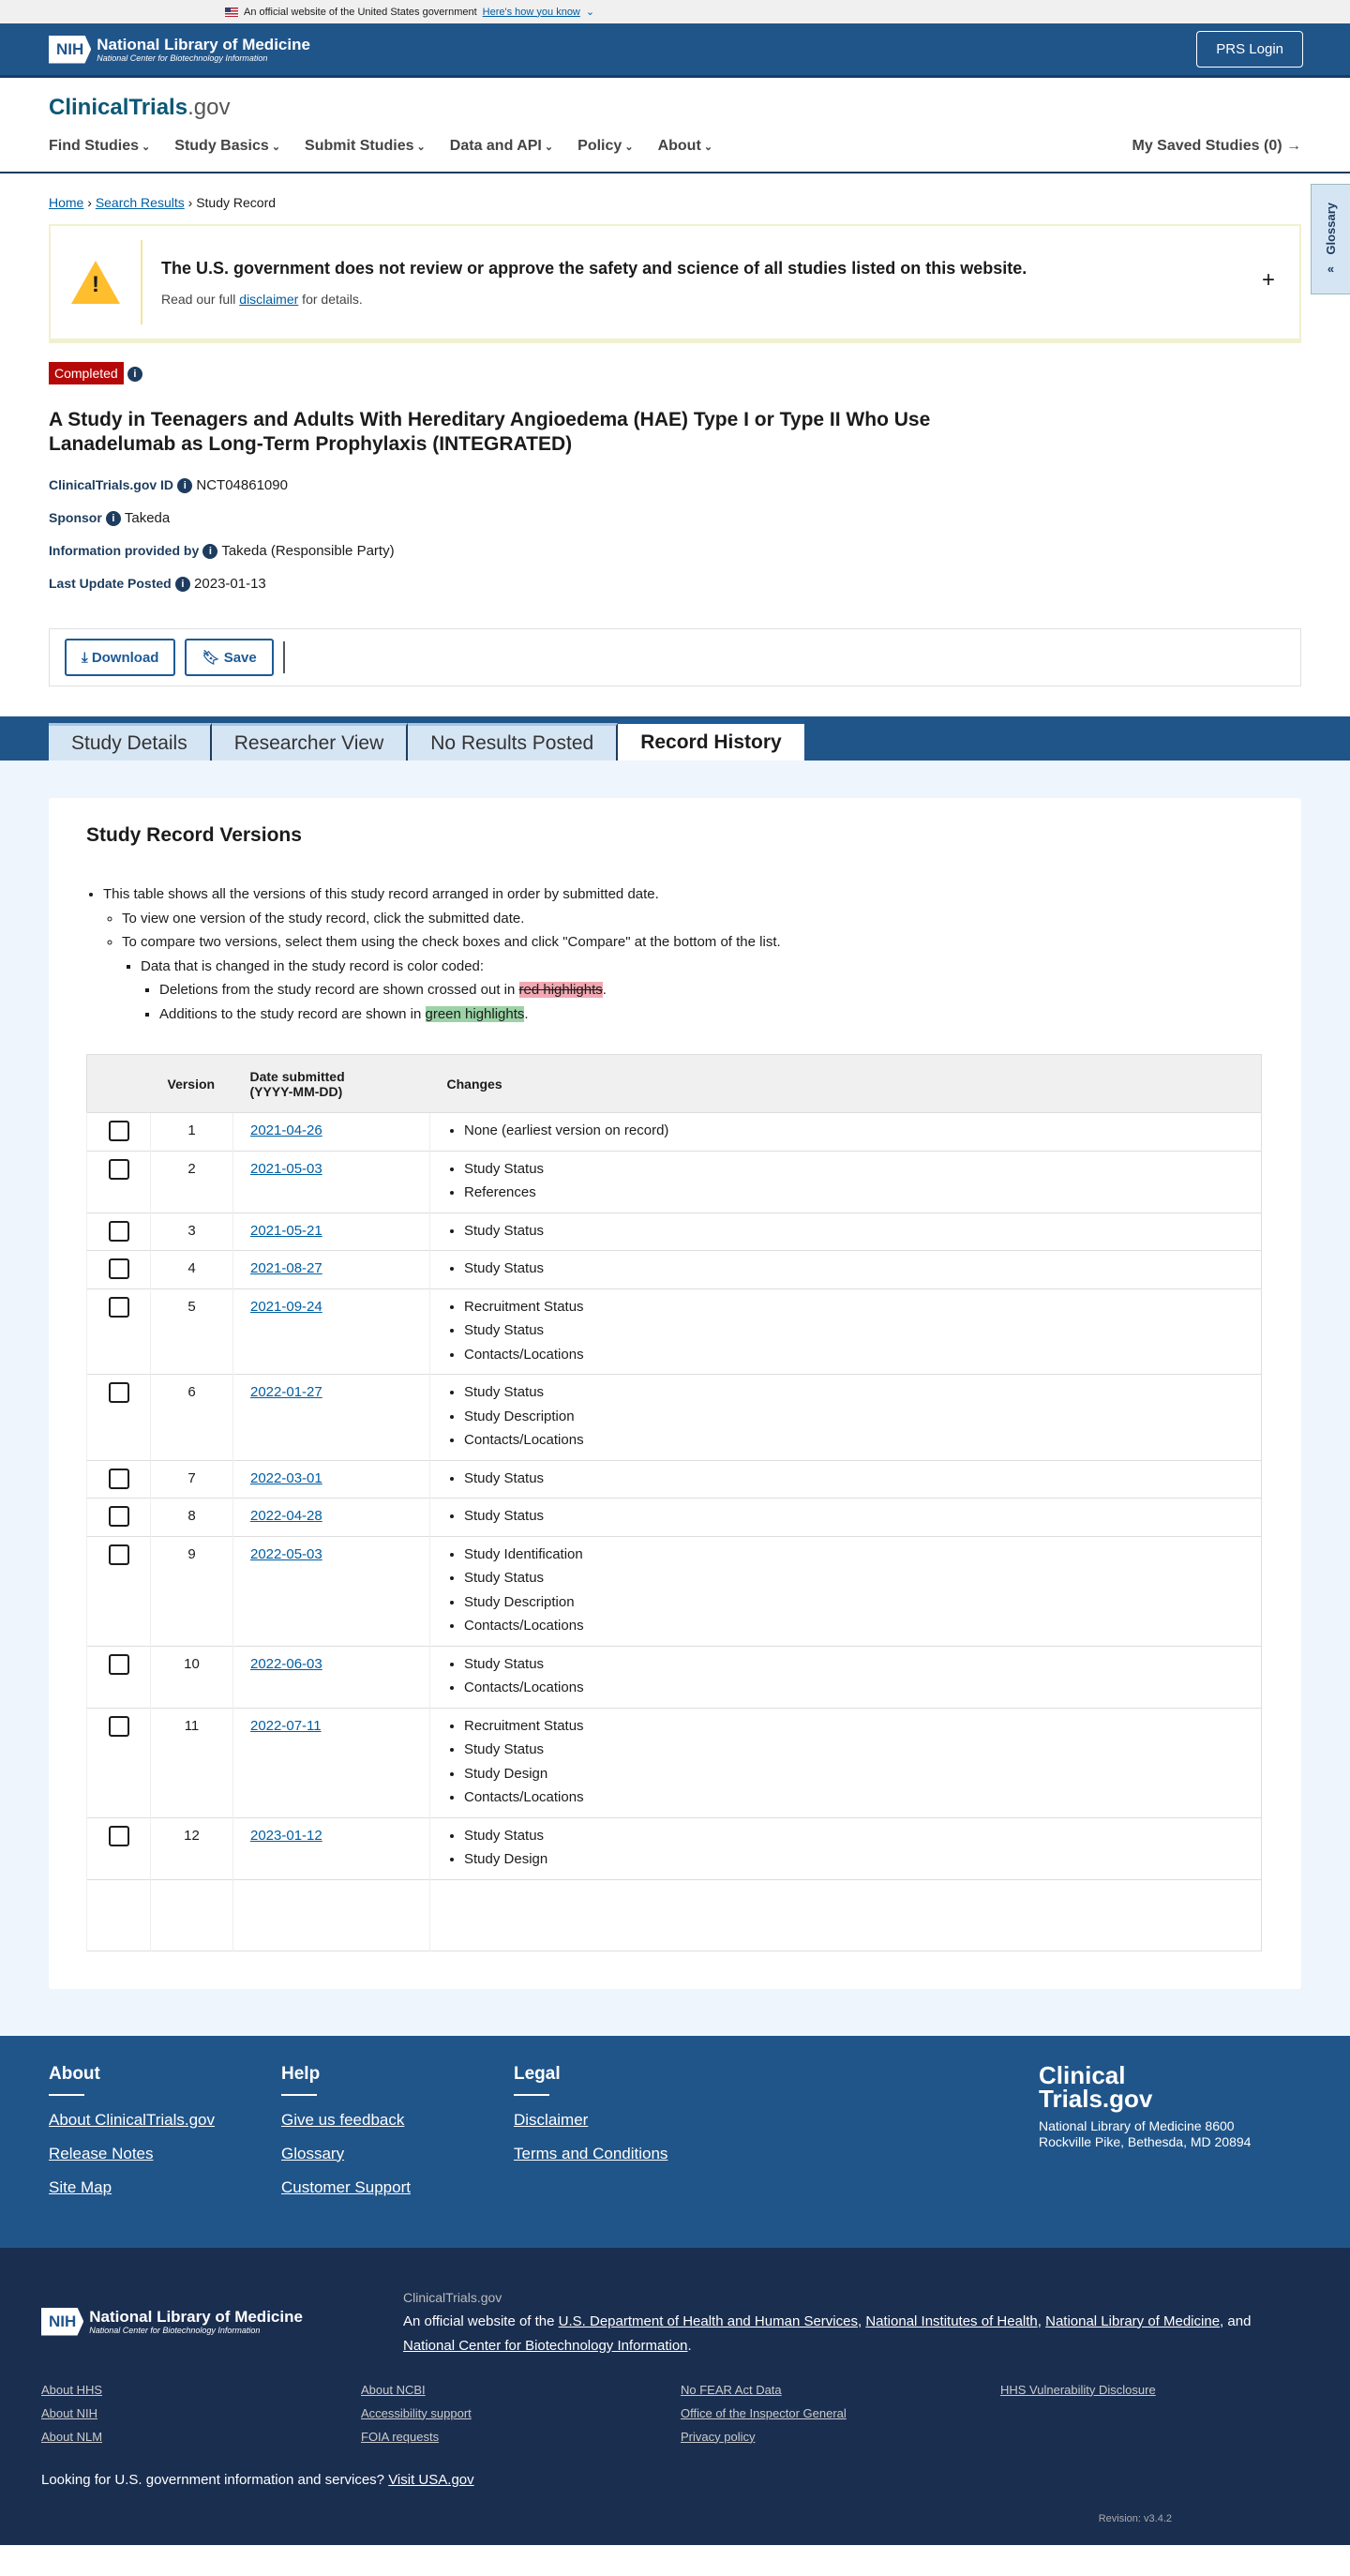 This screenshot has width=1350, height=2576. Describe the element at coordinates (99, 146) in the screenshot. I see `nav-item: Find Studies ⌄` at that location.